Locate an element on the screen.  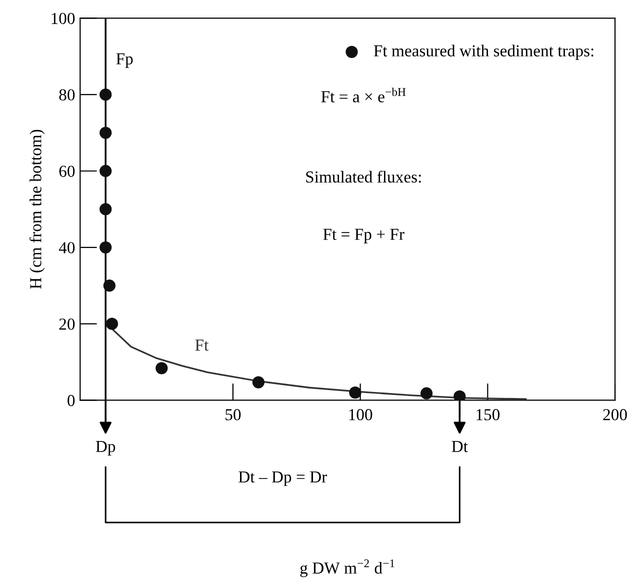
text: g DW m$^{−2}$ d$^{−1}$ is located at coordinates (347, 568).